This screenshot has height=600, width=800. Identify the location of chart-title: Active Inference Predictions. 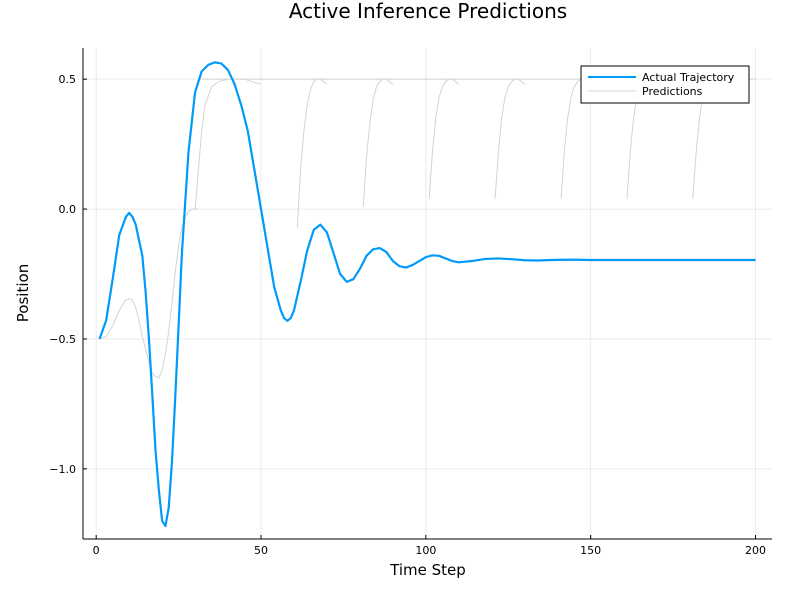
(428, 11).